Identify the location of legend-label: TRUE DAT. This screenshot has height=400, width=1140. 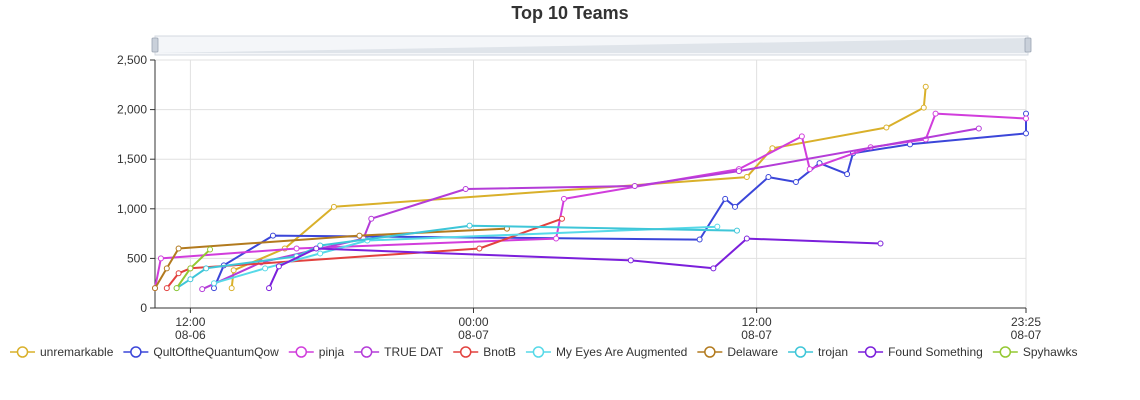
(414, 352).